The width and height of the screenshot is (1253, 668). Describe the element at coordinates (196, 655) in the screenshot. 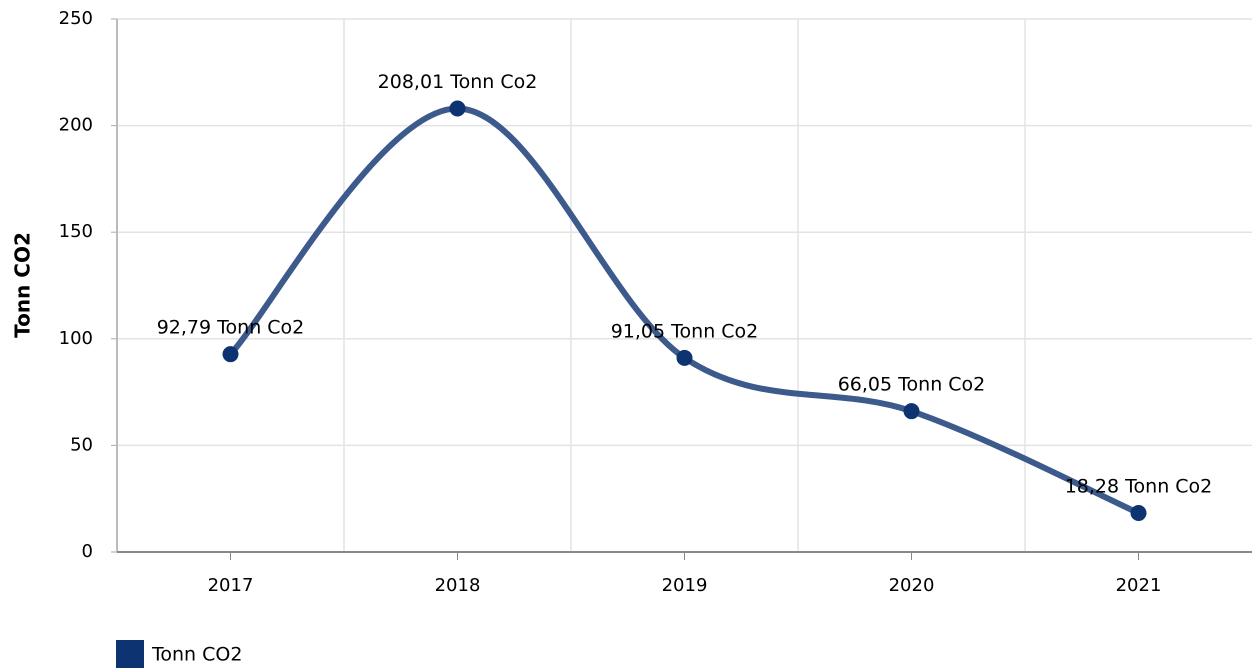

I see `legend-label: Tonn CO2` at that location.